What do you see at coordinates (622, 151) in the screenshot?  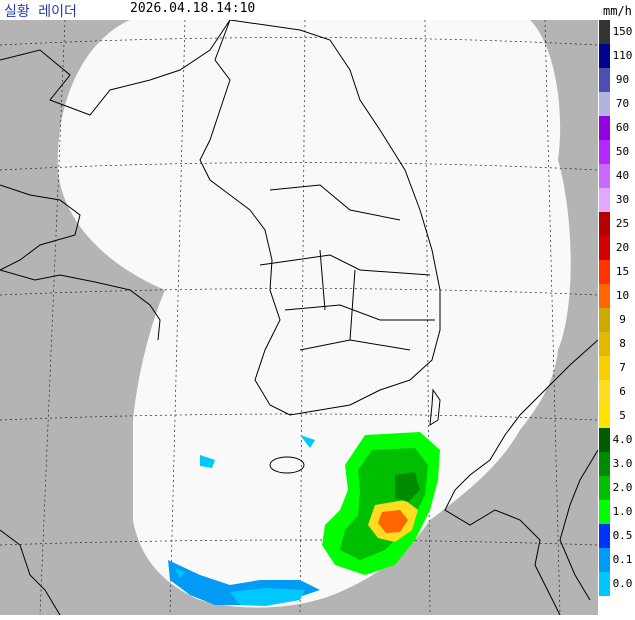 I see `legend-label: 50` at bounding box center [622, 151].